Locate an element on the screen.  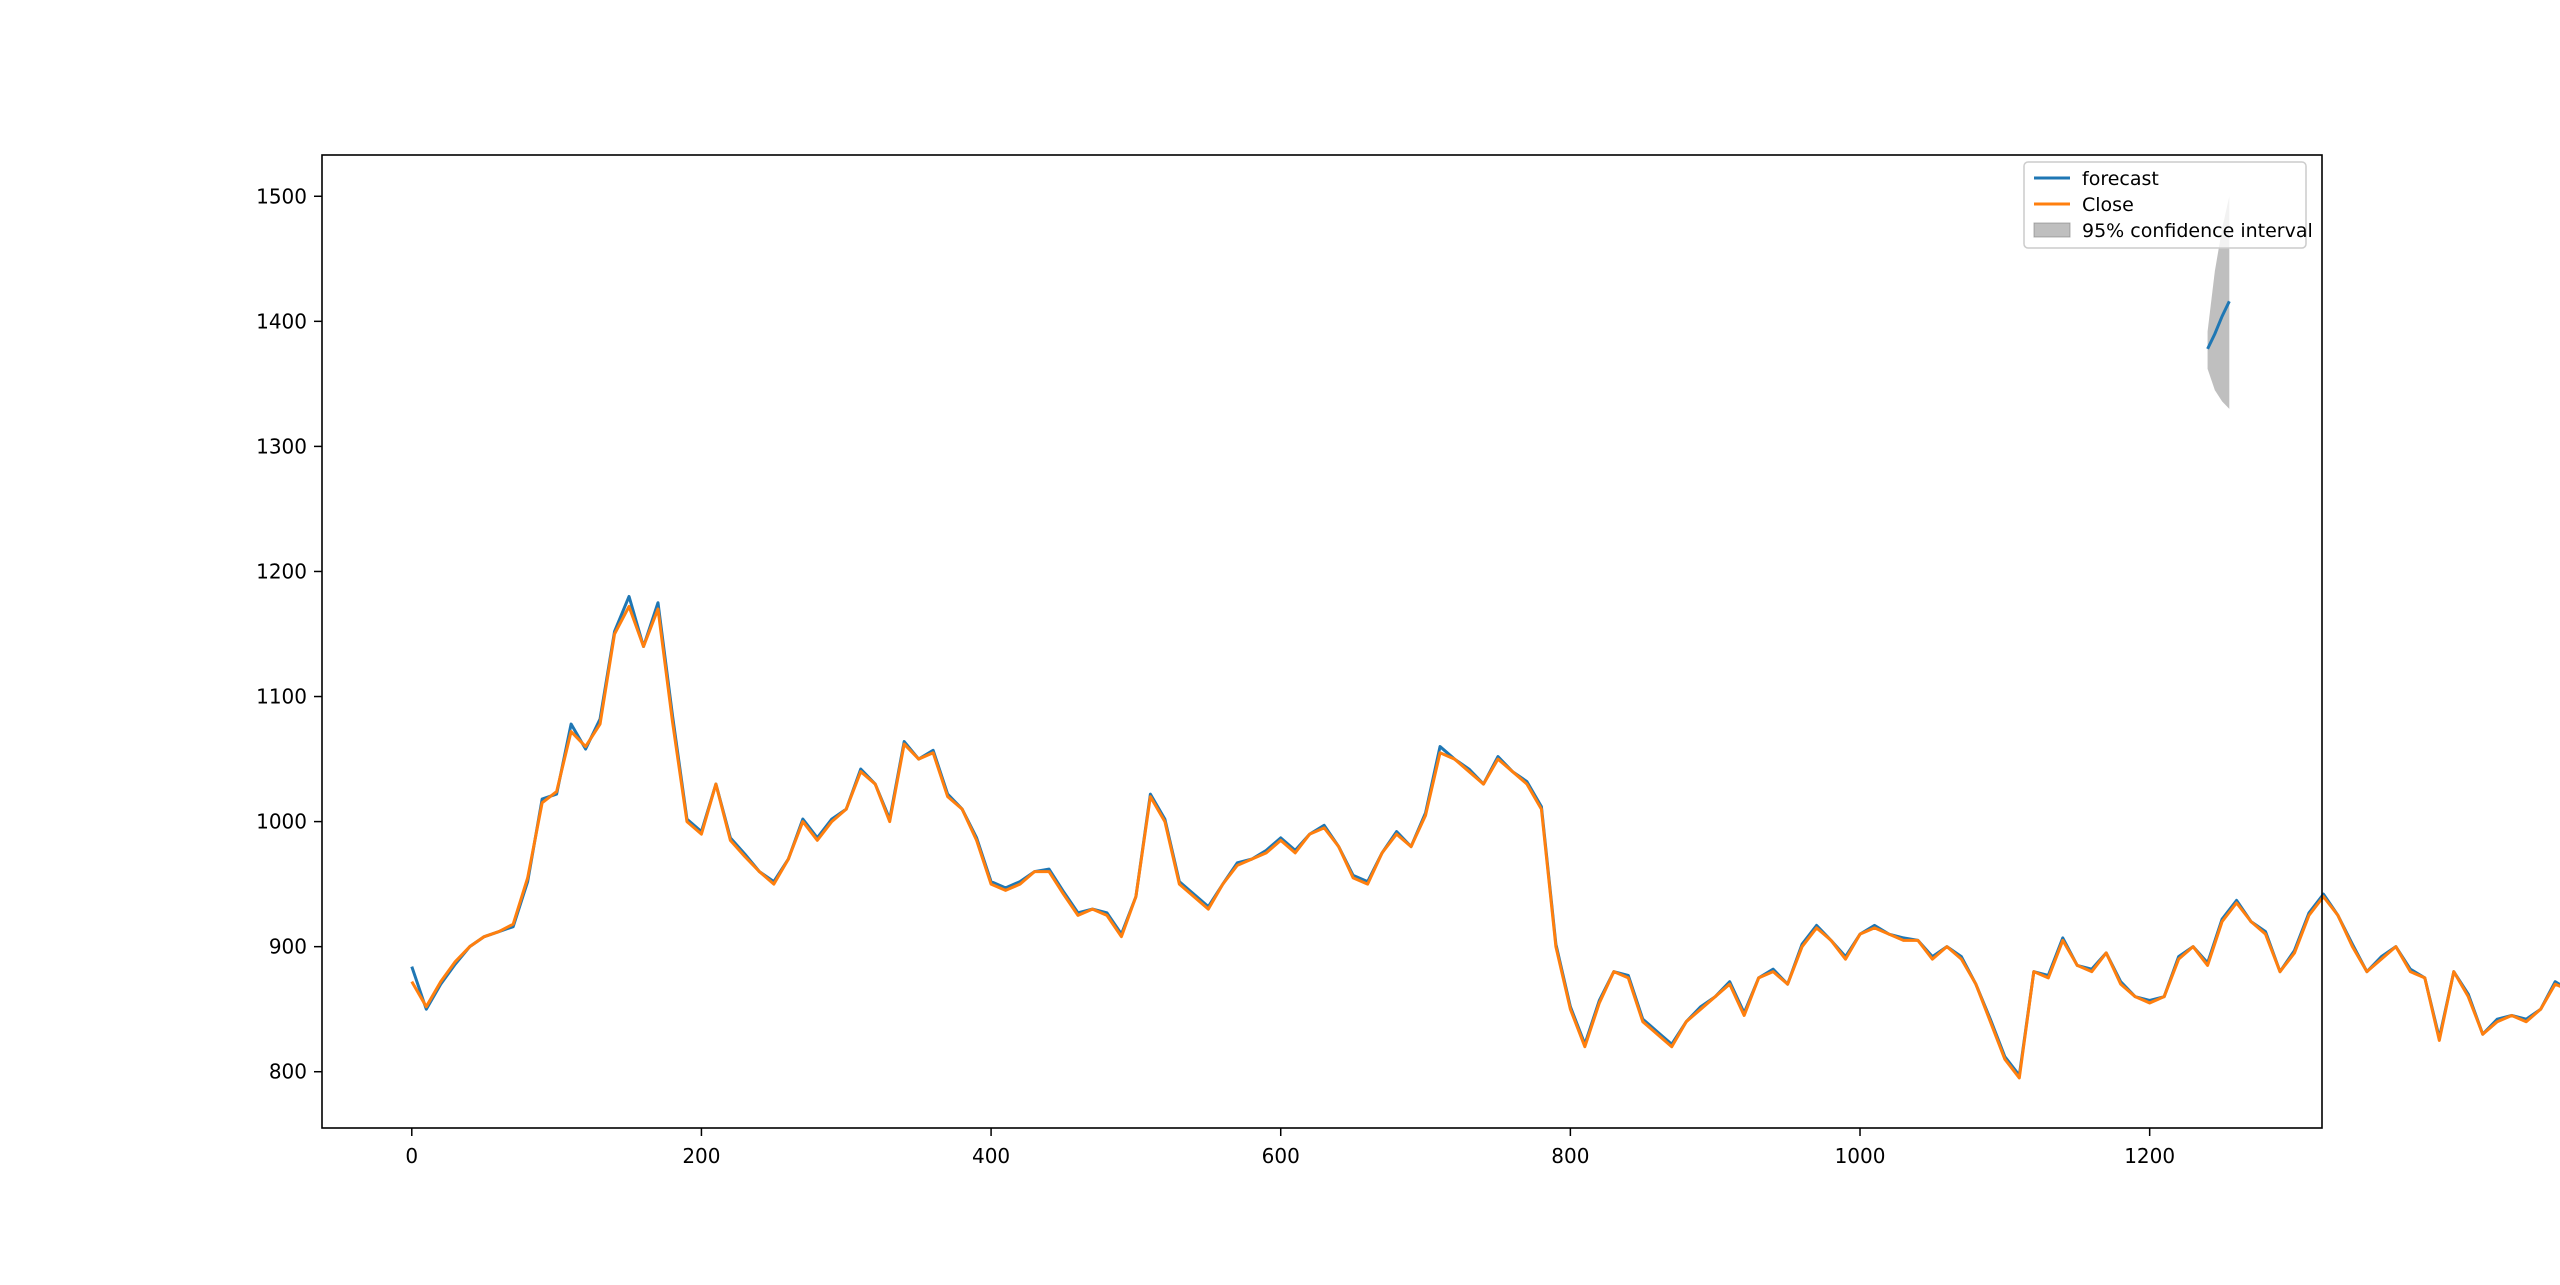
y-tick-label: 1200 is located at coordinates (281, 571).